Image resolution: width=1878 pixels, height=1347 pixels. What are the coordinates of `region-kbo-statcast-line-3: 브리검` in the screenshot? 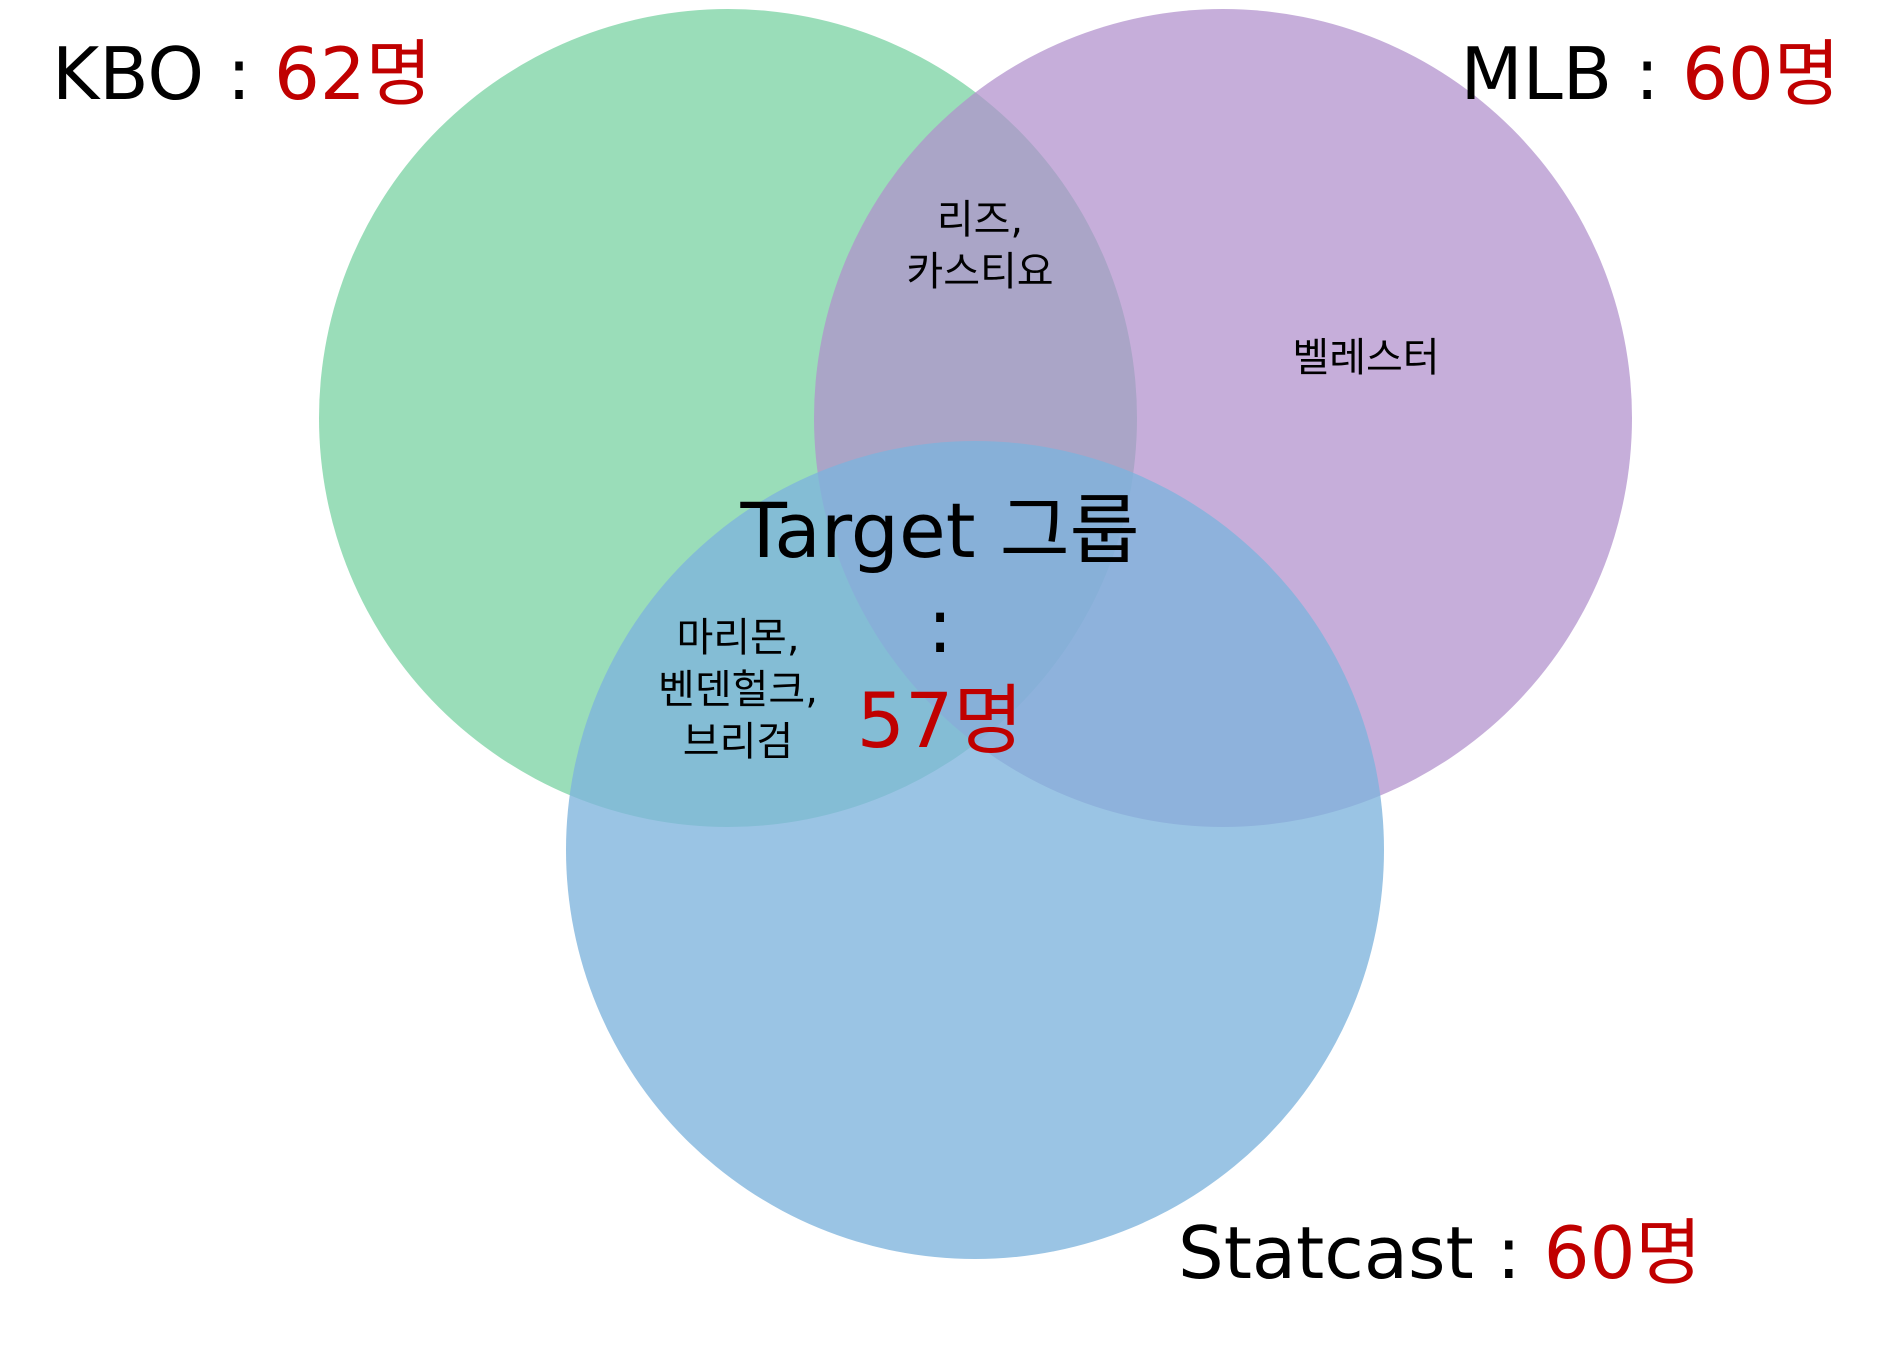 It's located at (738, 742).